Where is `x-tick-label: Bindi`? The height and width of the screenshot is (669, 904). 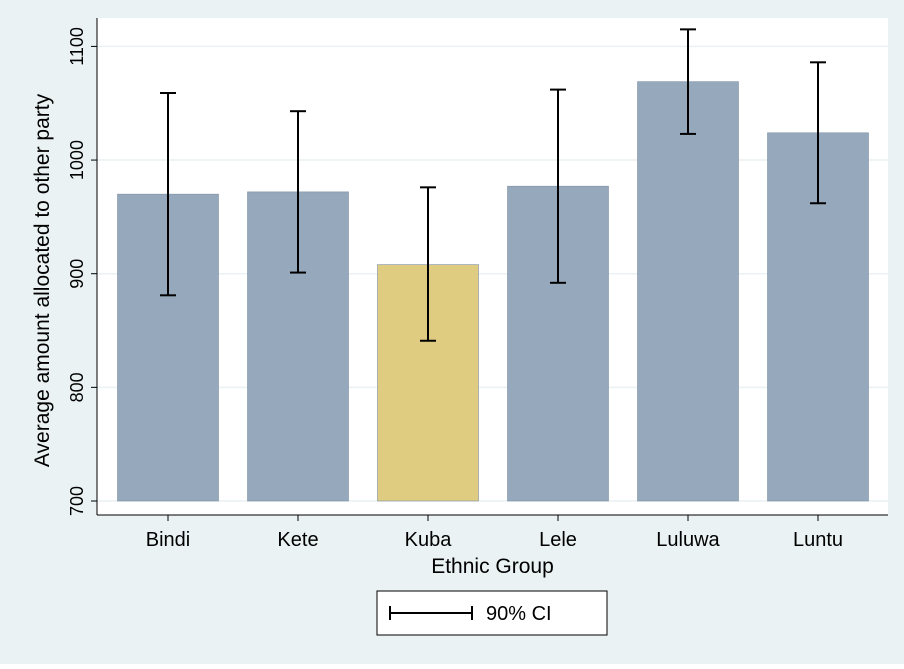
x-tick-label: Bindi is located at coordinates (168, 540).